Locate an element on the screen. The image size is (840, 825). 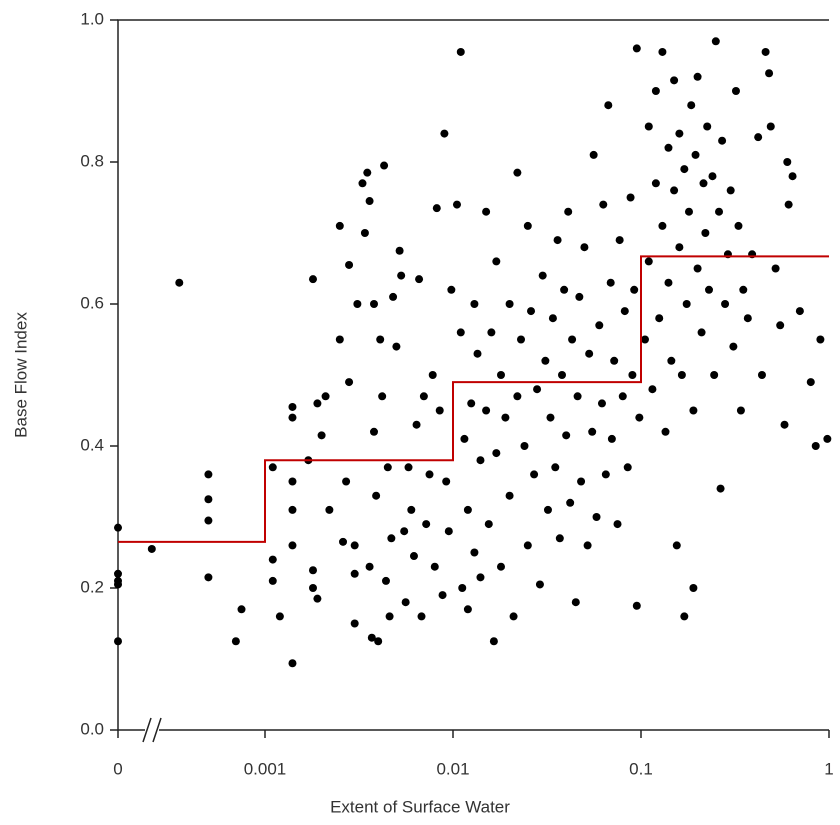
axis-break-gap is located at coordinates (152, 730).